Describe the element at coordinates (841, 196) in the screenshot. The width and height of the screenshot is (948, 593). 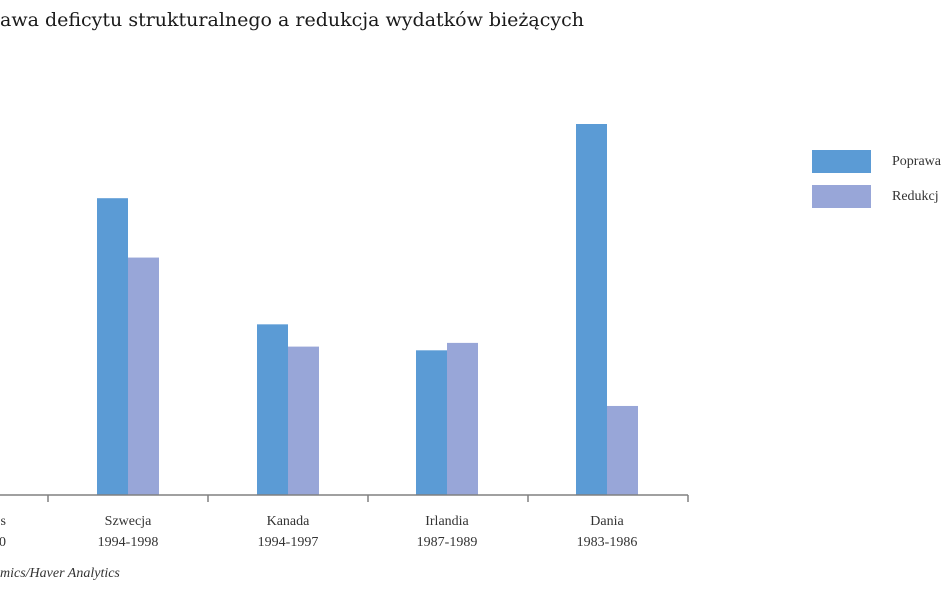
I see `legend-swatch-redukcja` at that location.